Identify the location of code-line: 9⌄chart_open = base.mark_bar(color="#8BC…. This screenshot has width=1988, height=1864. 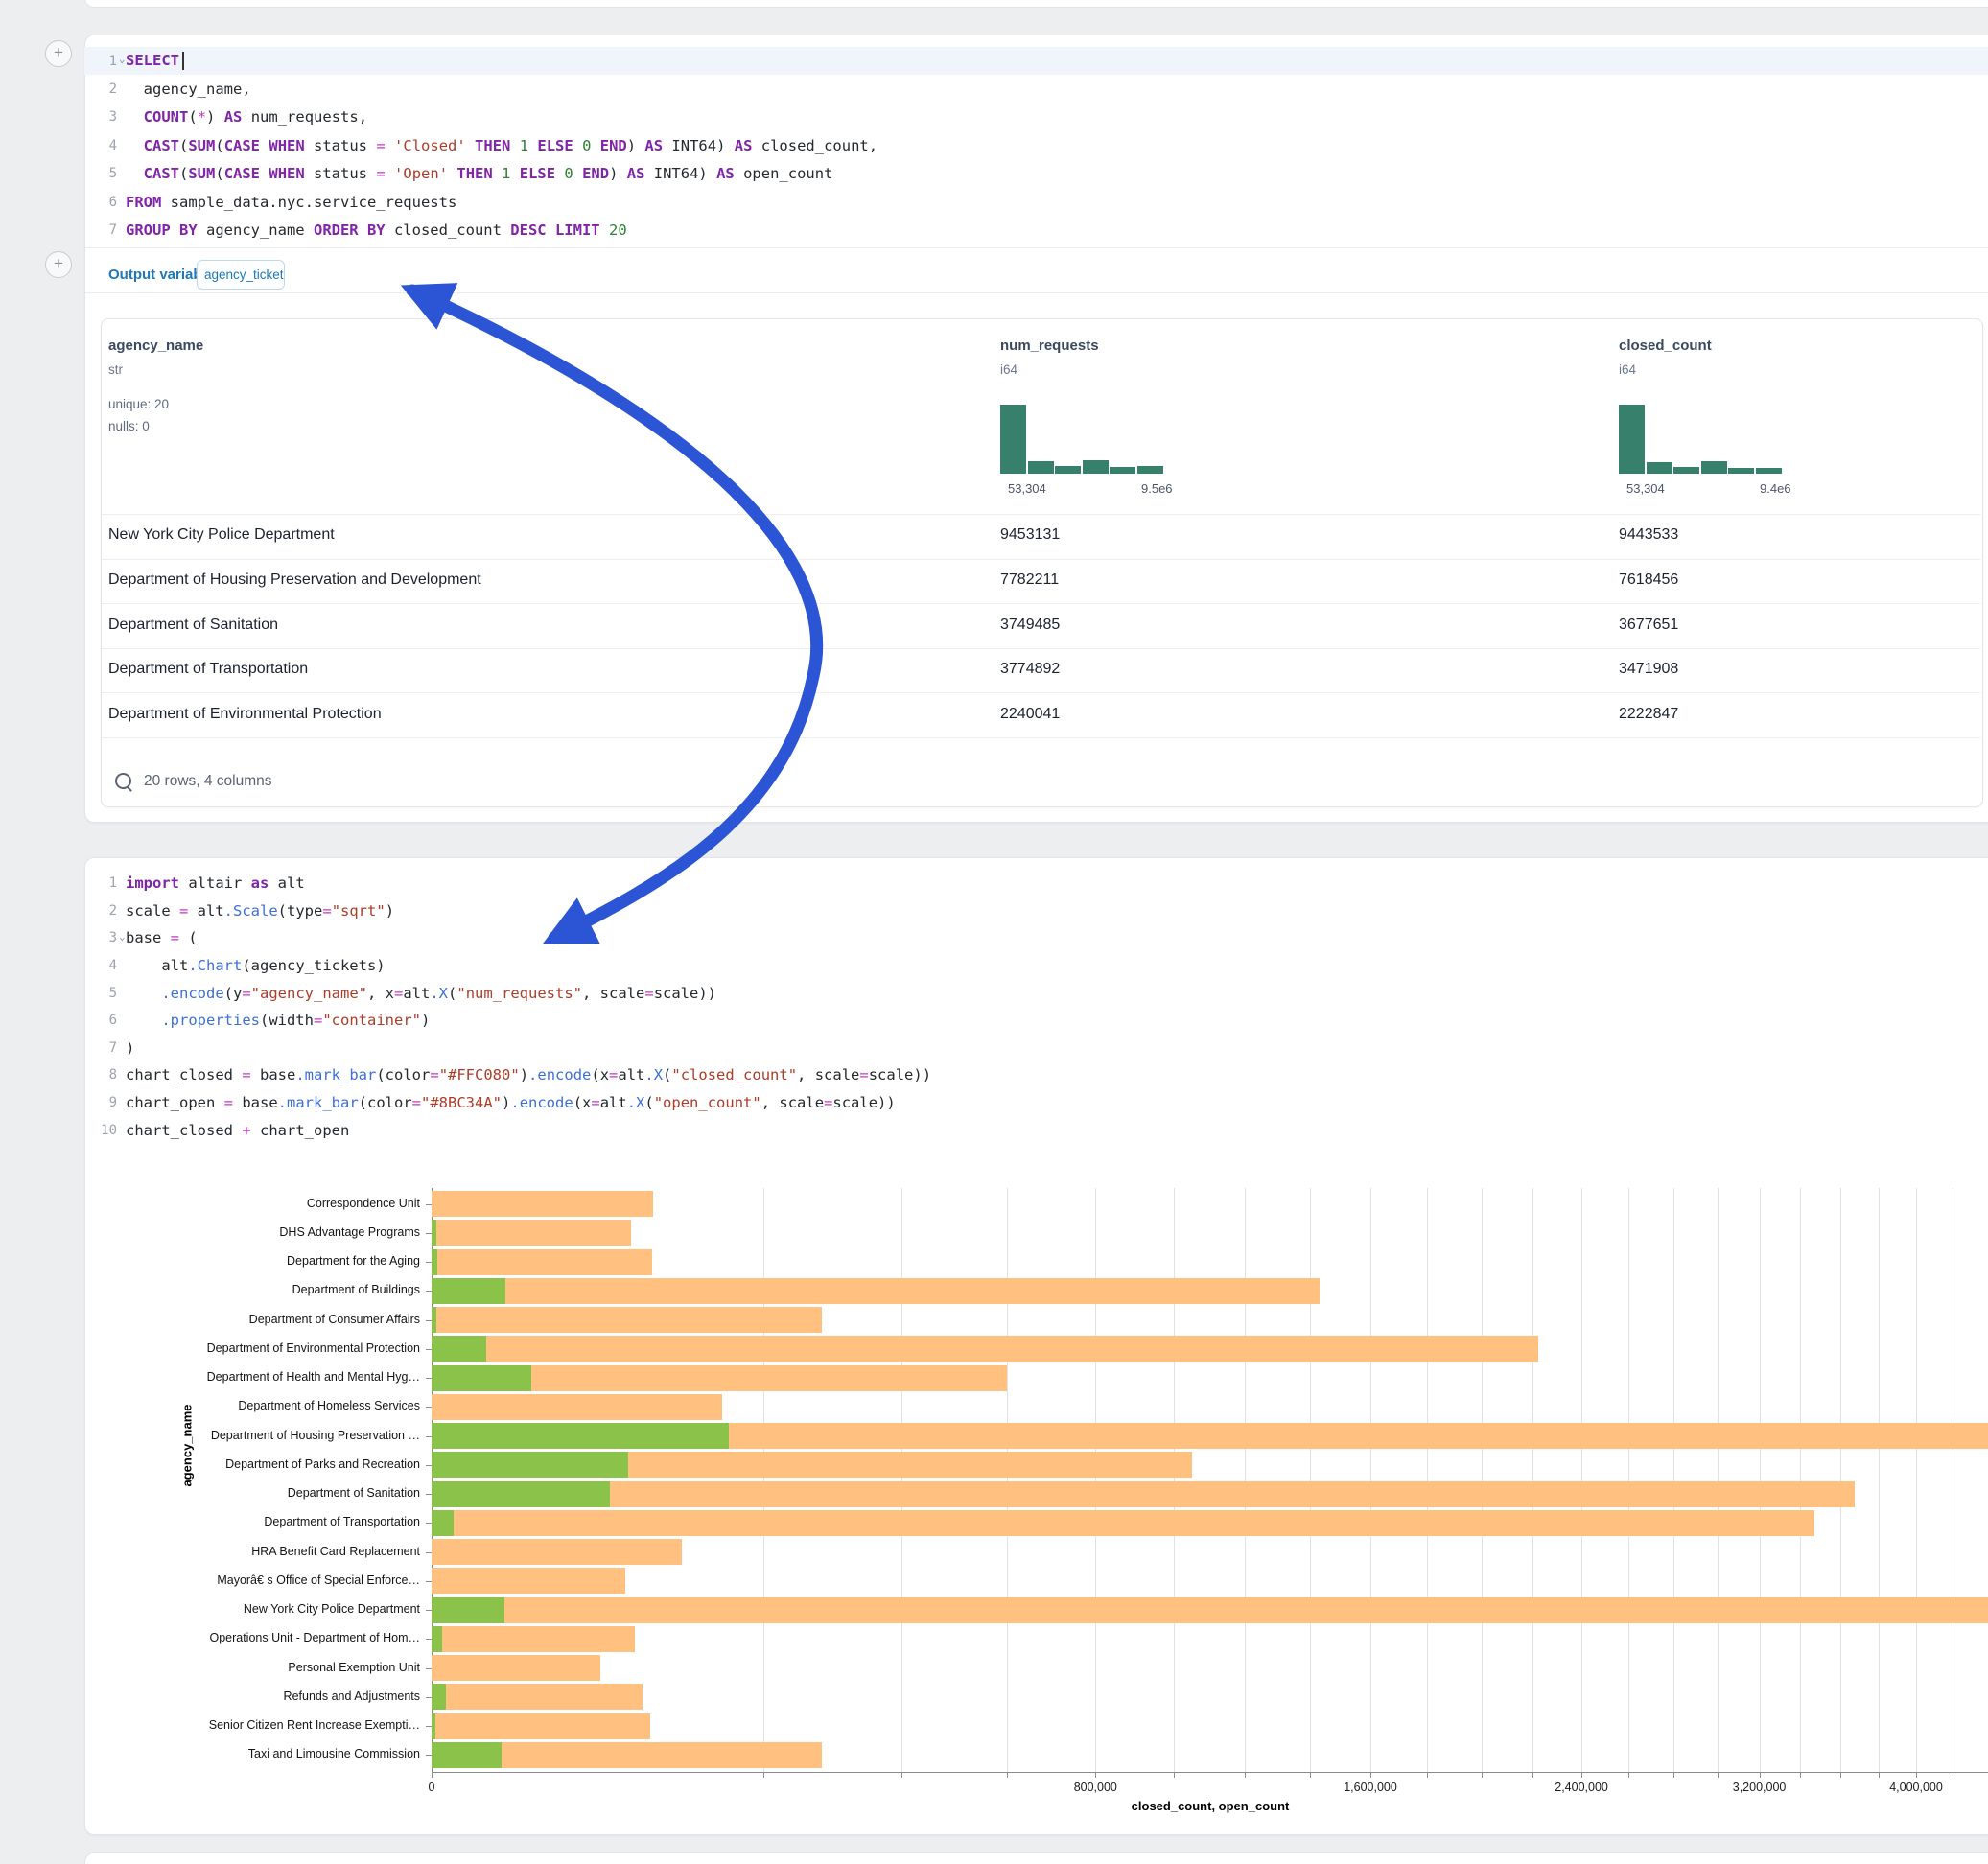
(1036, 1103).